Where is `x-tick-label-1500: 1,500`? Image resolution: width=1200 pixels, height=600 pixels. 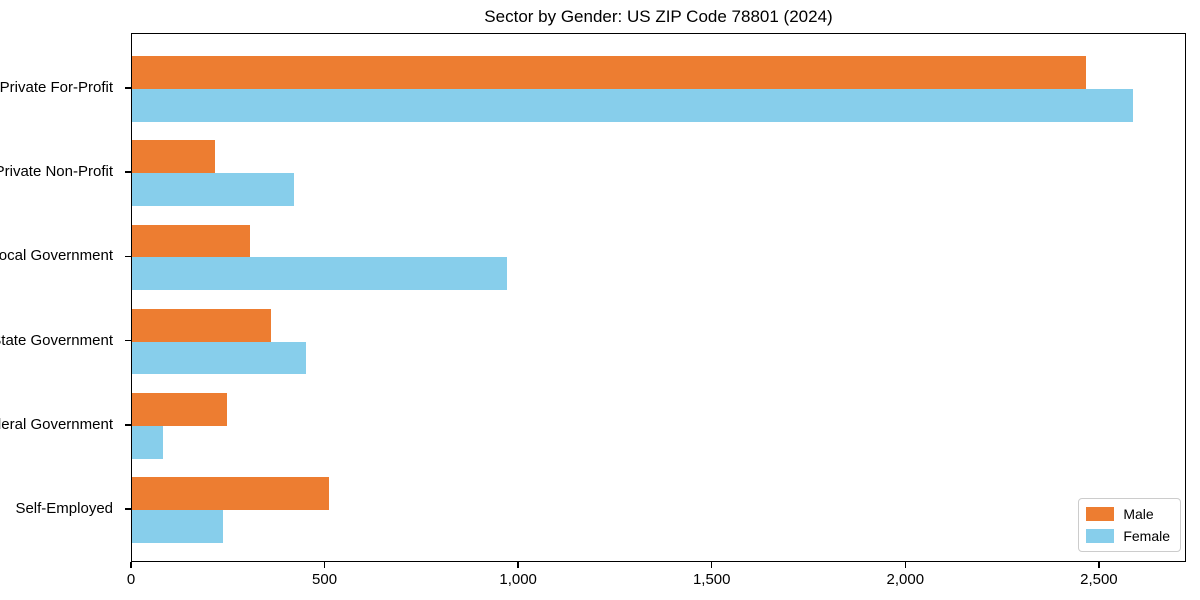
x-tick-label-1500: 1,500 is located at coordinates (711, 579).